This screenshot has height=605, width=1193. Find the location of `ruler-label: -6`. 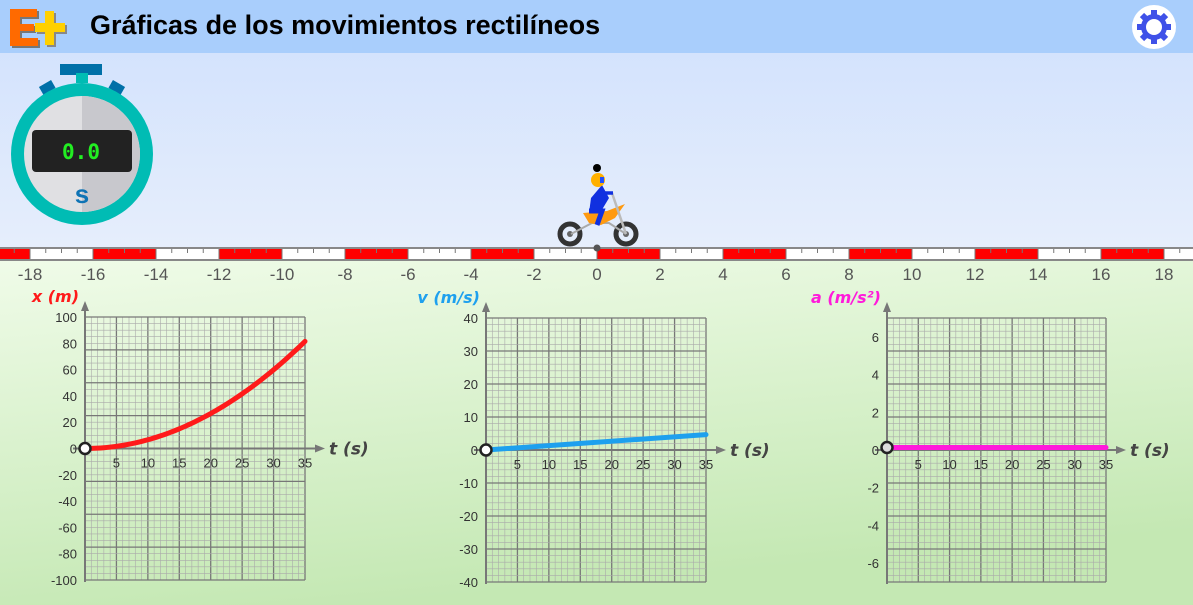

ruler-label: -6 is located at coordinates (407, 274).